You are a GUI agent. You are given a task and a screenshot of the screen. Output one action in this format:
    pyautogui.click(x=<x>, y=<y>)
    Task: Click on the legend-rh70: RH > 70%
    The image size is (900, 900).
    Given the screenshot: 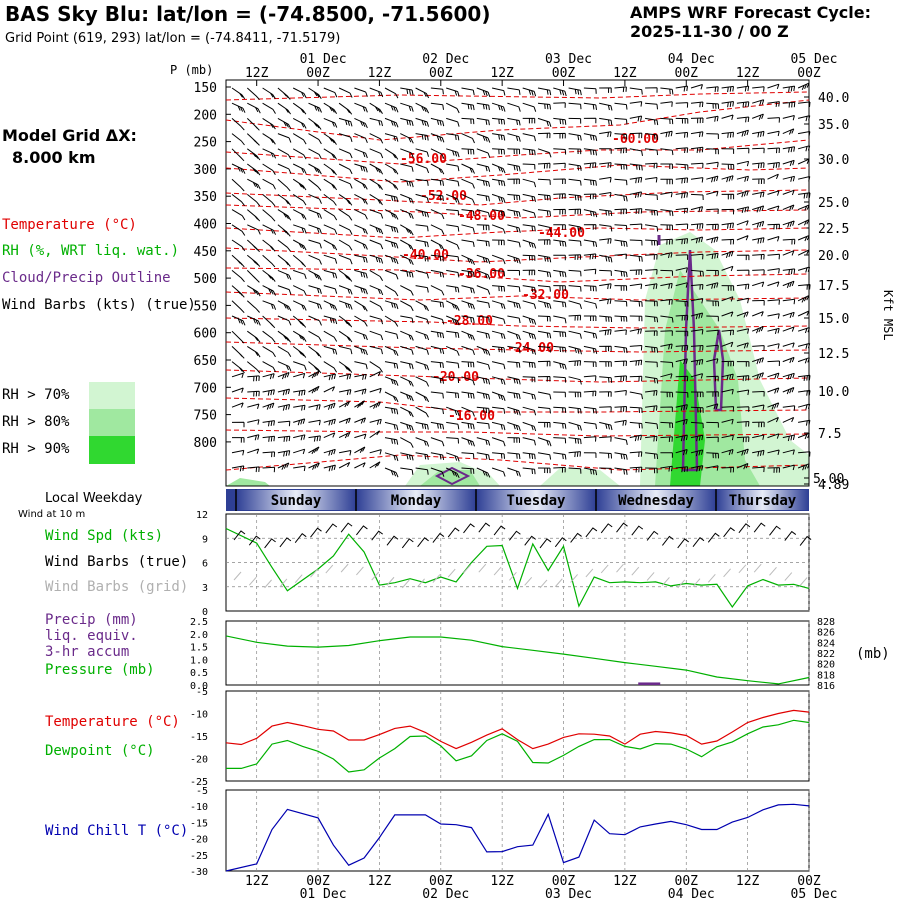 What is the action you would take?
    pyautogui.click(x=36, y=395)
    